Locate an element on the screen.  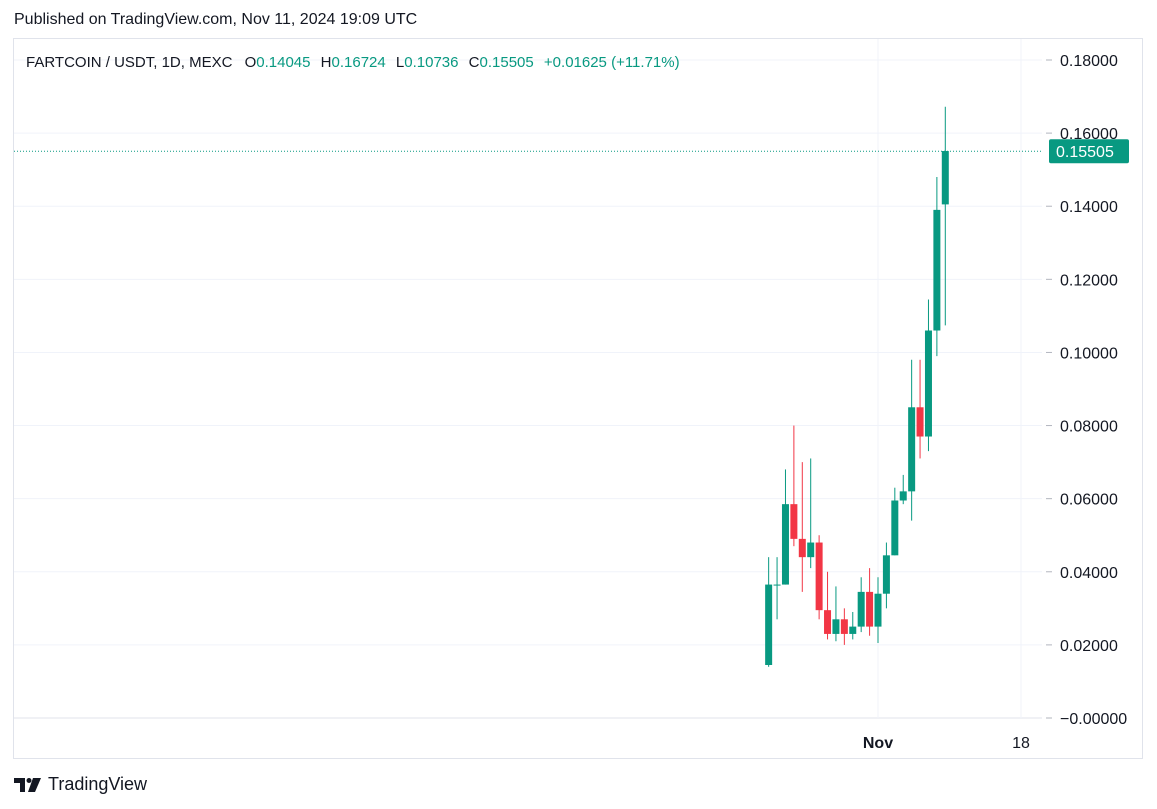
last-price-label: 0.15505 is located at coordinates (1085, 152).